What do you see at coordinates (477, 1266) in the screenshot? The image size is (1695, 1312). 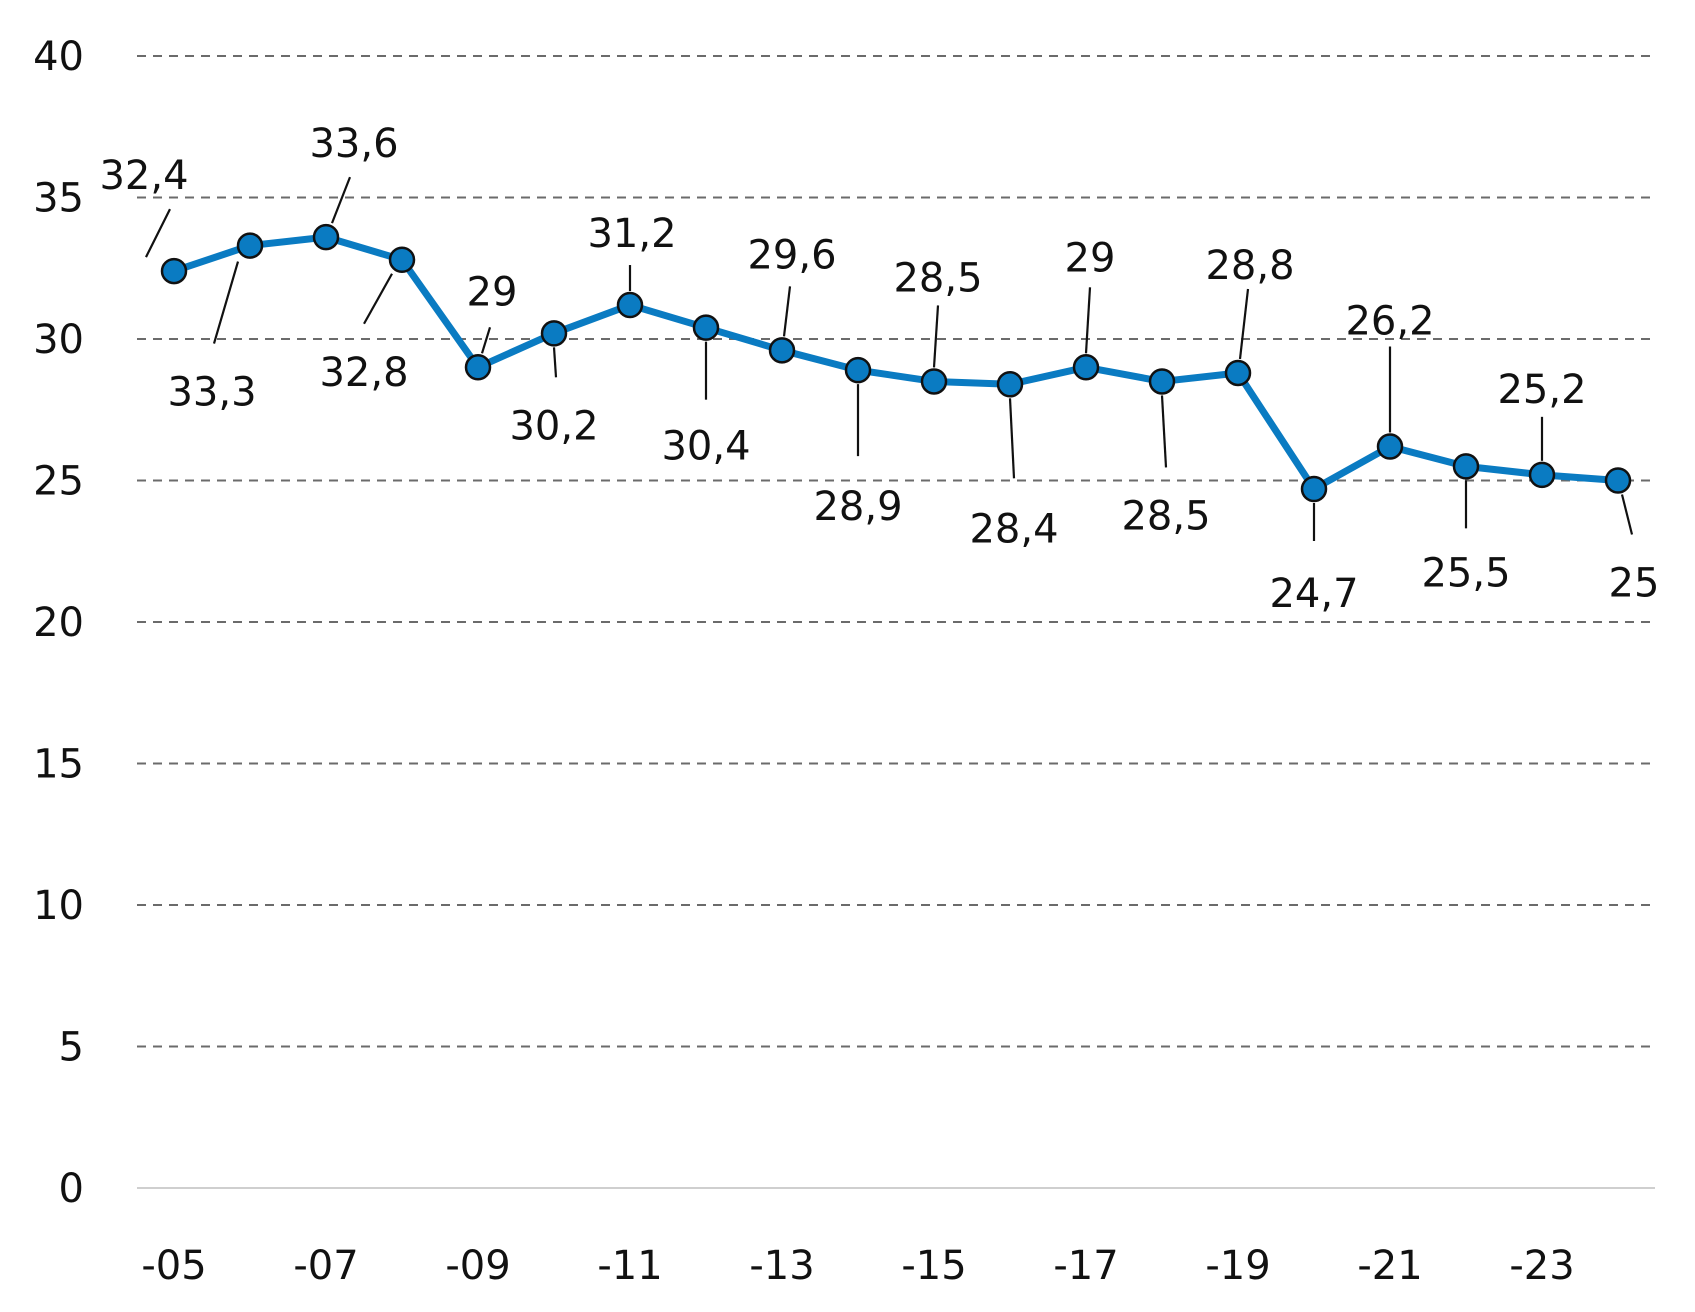 I see `x-tick-label: -09` at bounding box center [477, 1266].